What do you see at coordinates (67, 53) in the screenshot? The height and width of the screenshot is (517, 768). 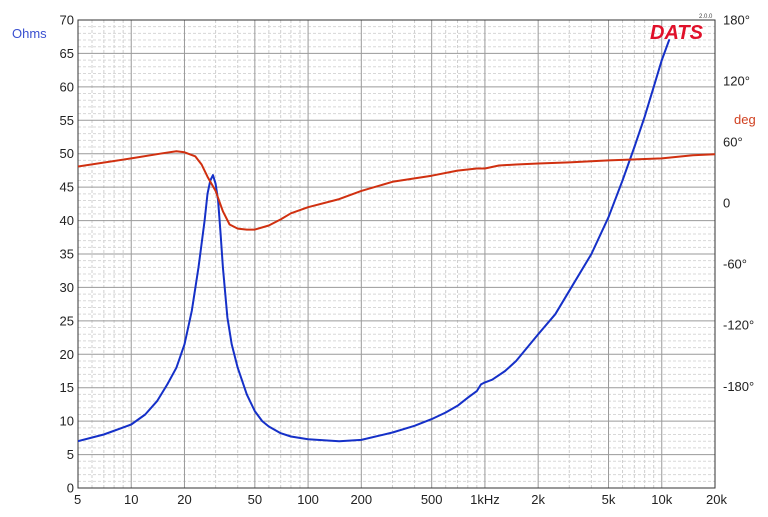 I see `left-tick-label: 65` at bounding box center [67, 53].